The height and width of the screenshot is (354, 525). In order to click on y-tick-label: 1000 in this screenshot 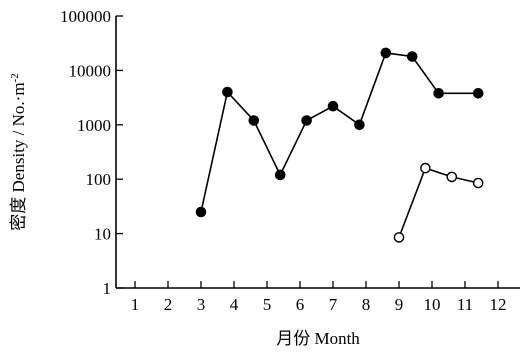, I will do `click(94, 125)`.